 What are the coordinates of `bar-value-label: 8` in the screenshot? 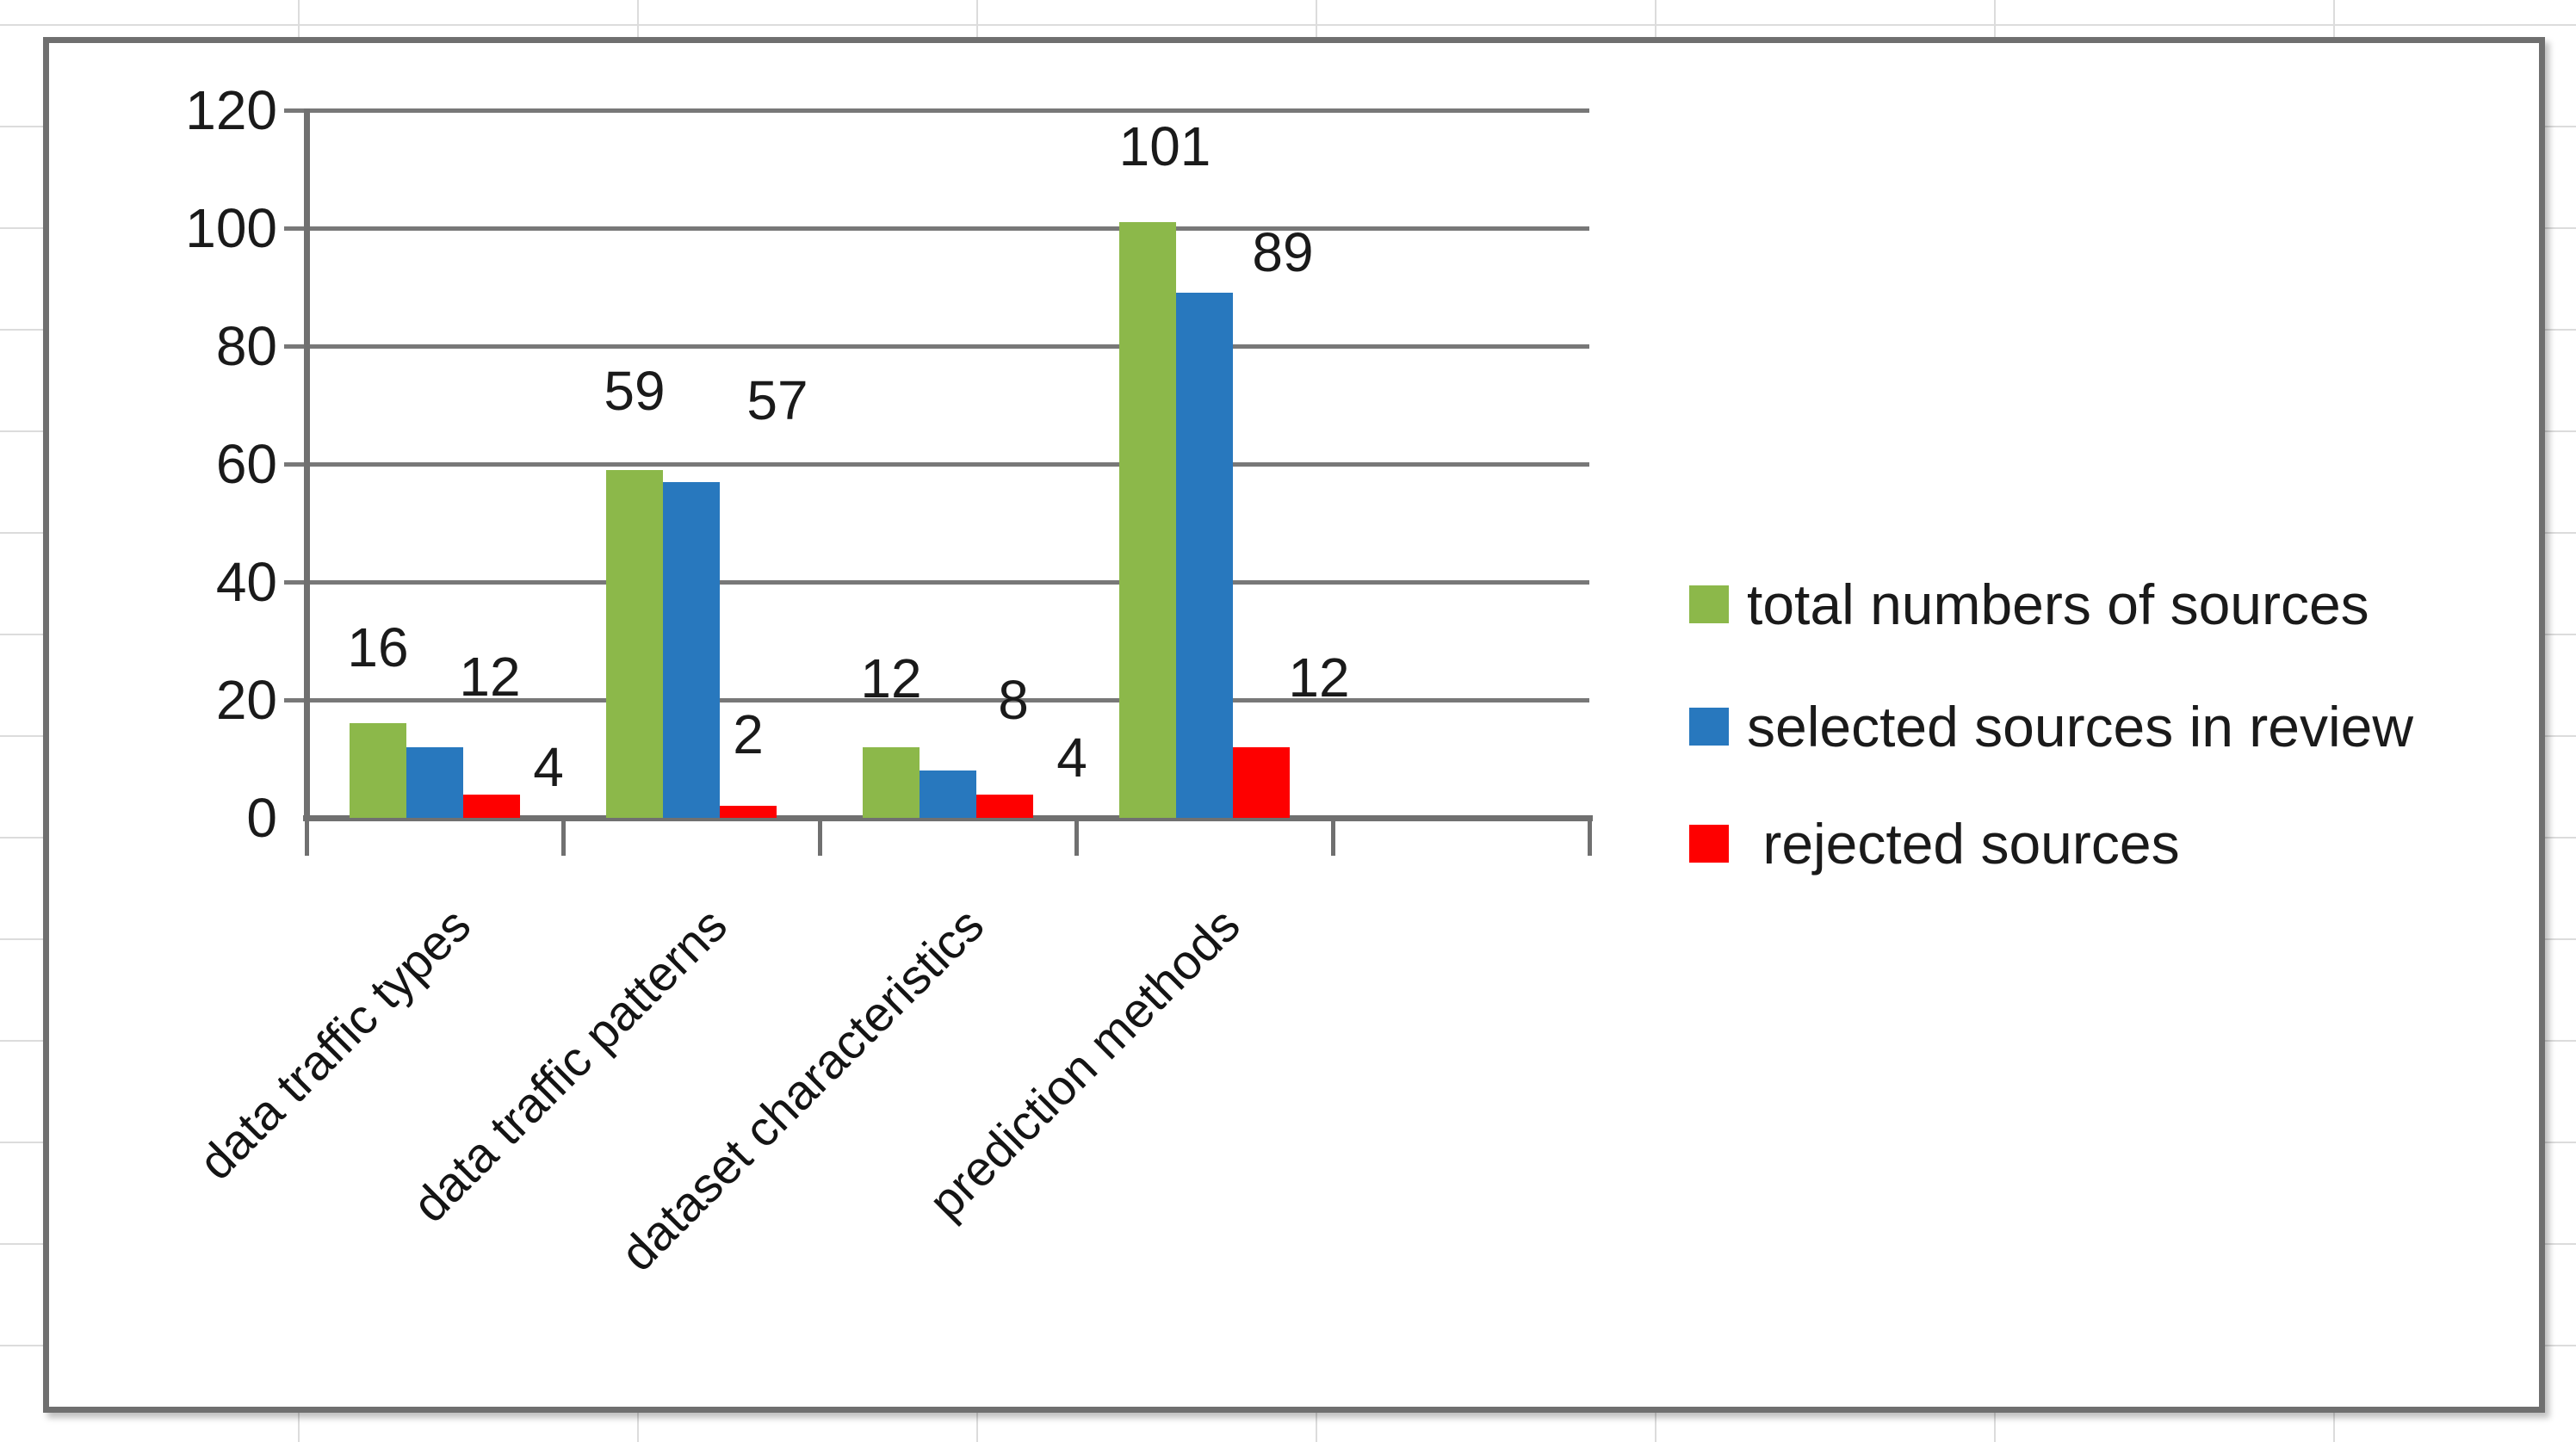 It's located at (1014, 700).